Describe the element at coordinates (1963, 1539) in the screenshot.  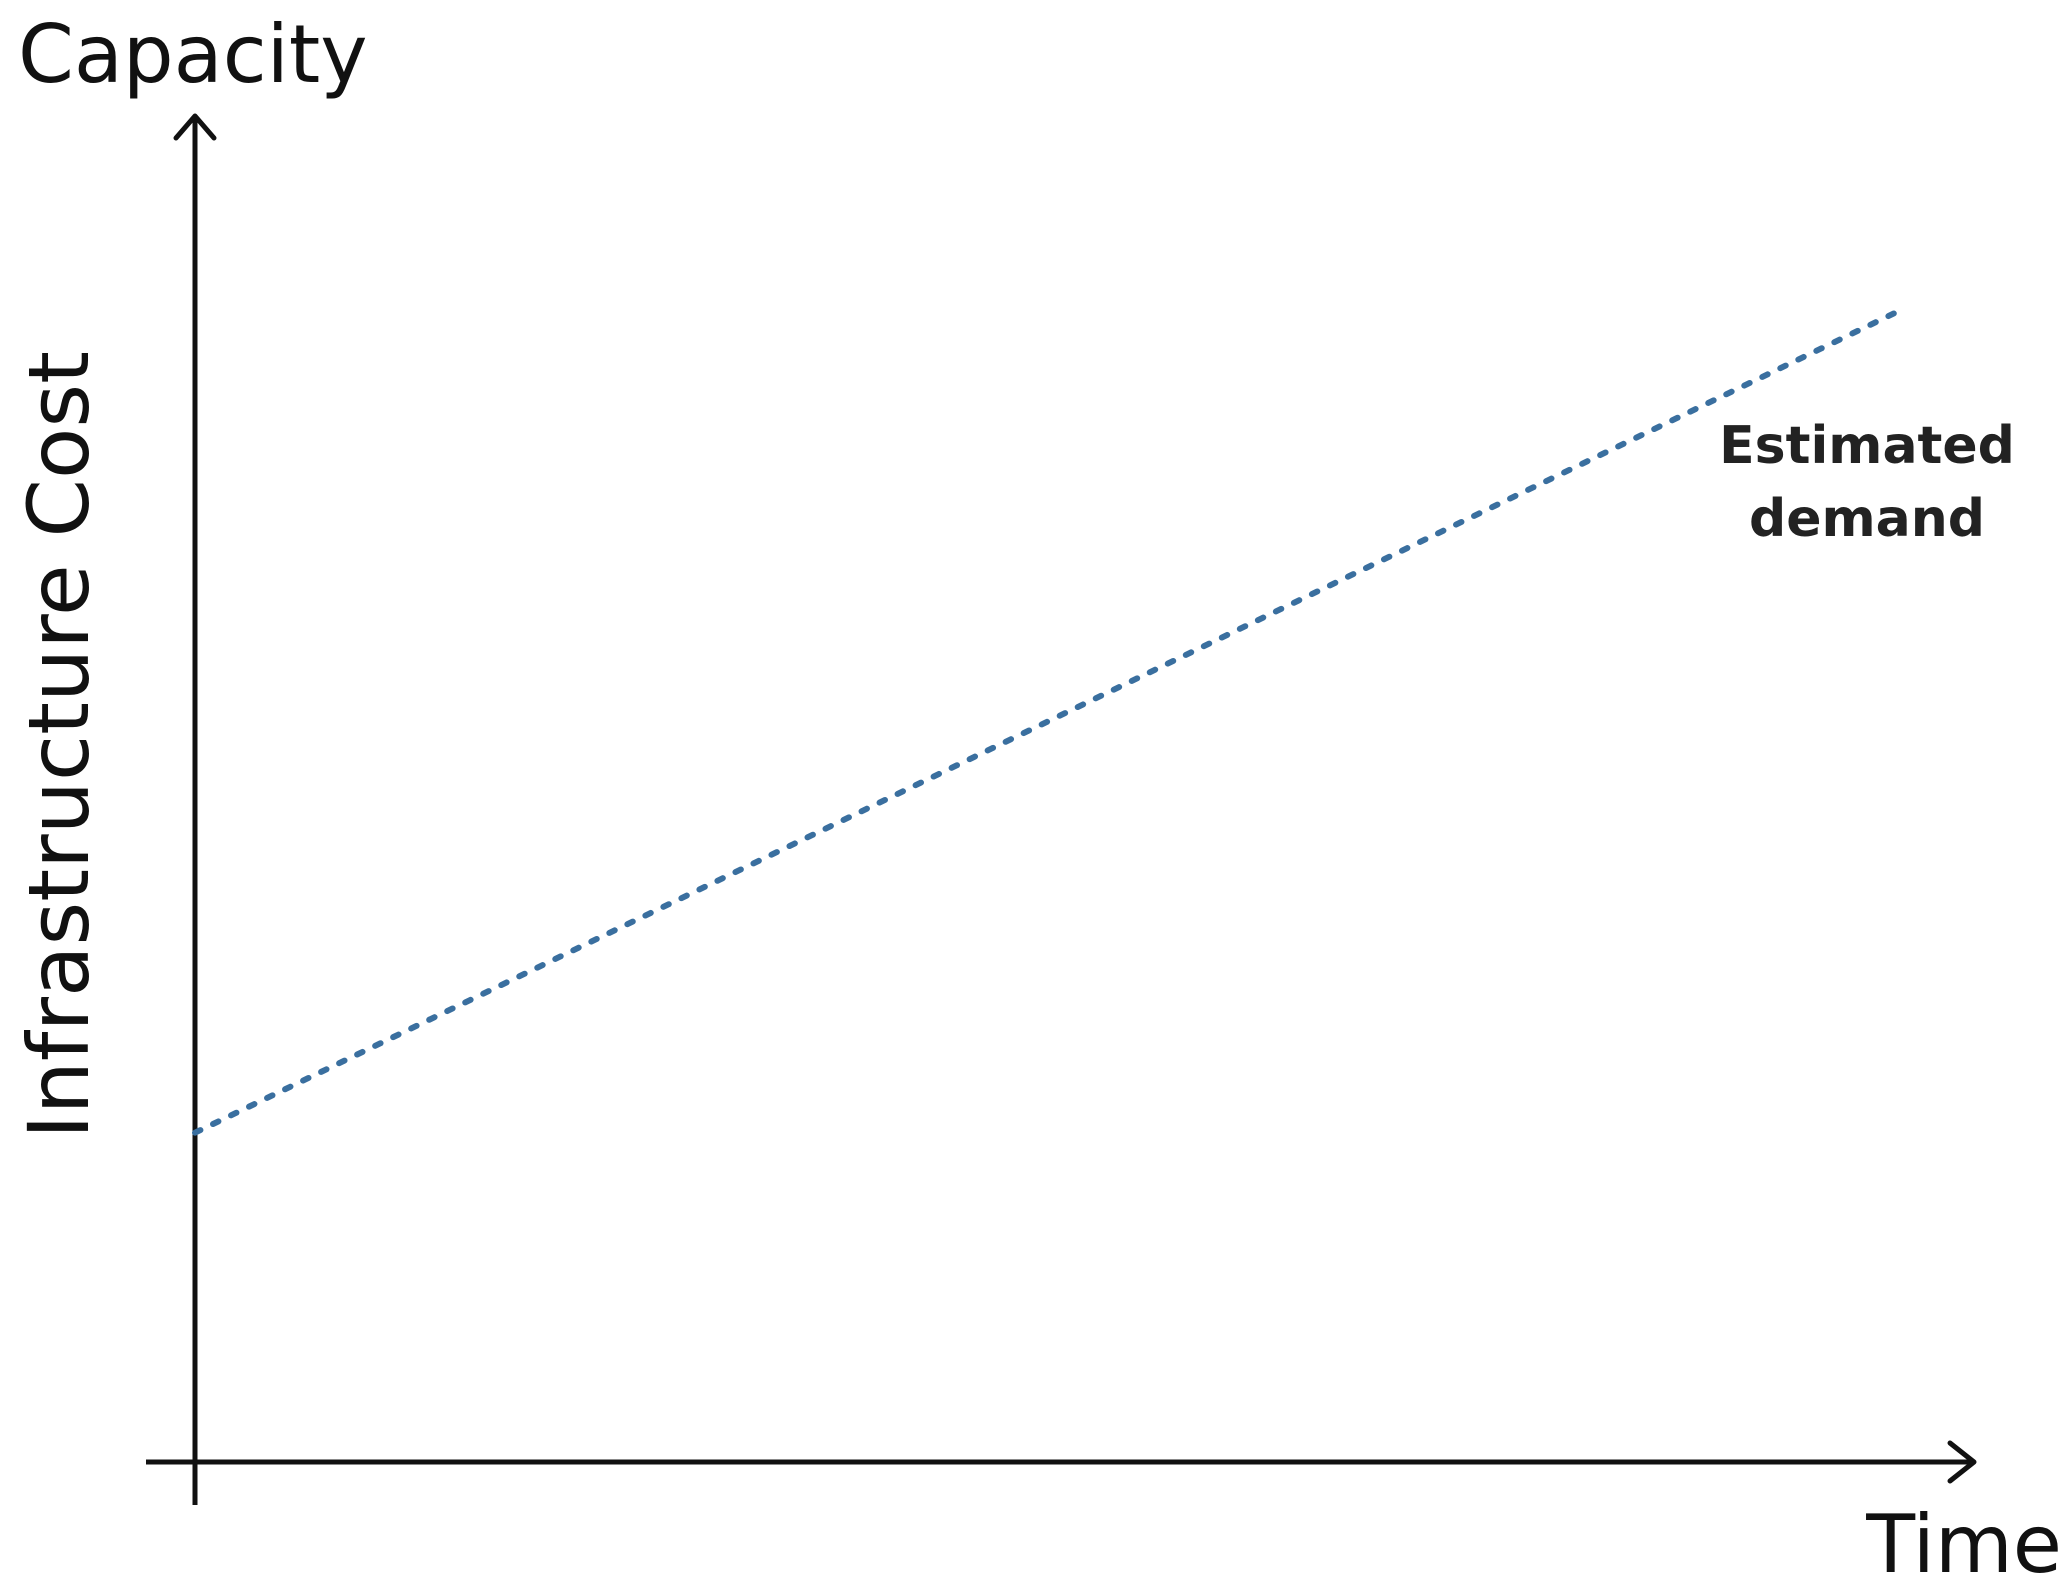
I see `x-axis-label: Time` at that location.